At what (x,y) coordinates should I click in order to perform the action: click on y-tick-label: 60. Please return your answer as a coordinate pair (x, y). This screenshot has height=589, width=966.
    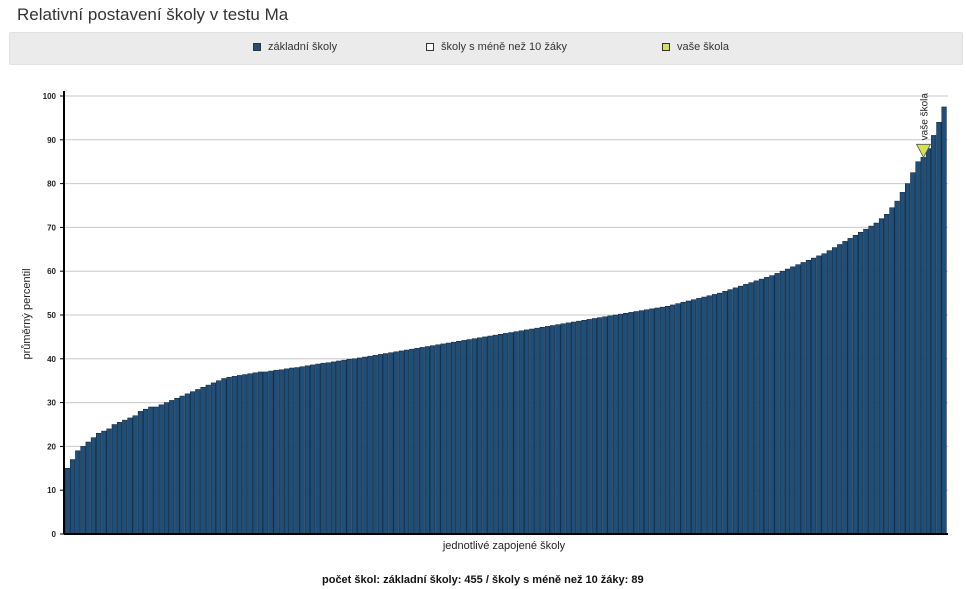
    Looking at the image, I should click on (51, 271).